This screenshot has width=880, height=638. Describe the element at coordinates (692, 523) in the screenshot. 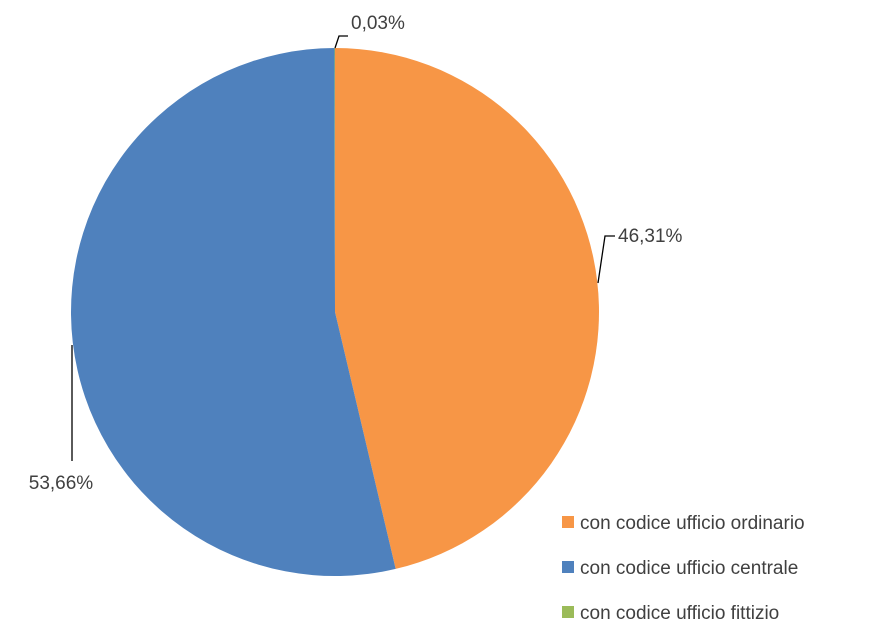

I see `legend-label-1: con codice ufficio ordinario` at that location.